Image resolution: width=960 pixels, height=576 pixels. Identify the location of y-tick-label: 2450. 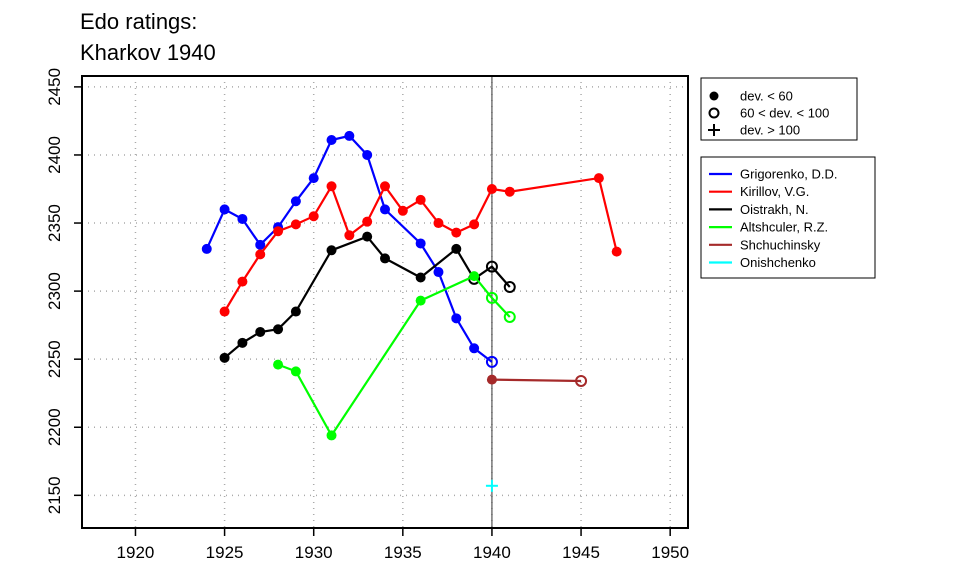
(54, 87).